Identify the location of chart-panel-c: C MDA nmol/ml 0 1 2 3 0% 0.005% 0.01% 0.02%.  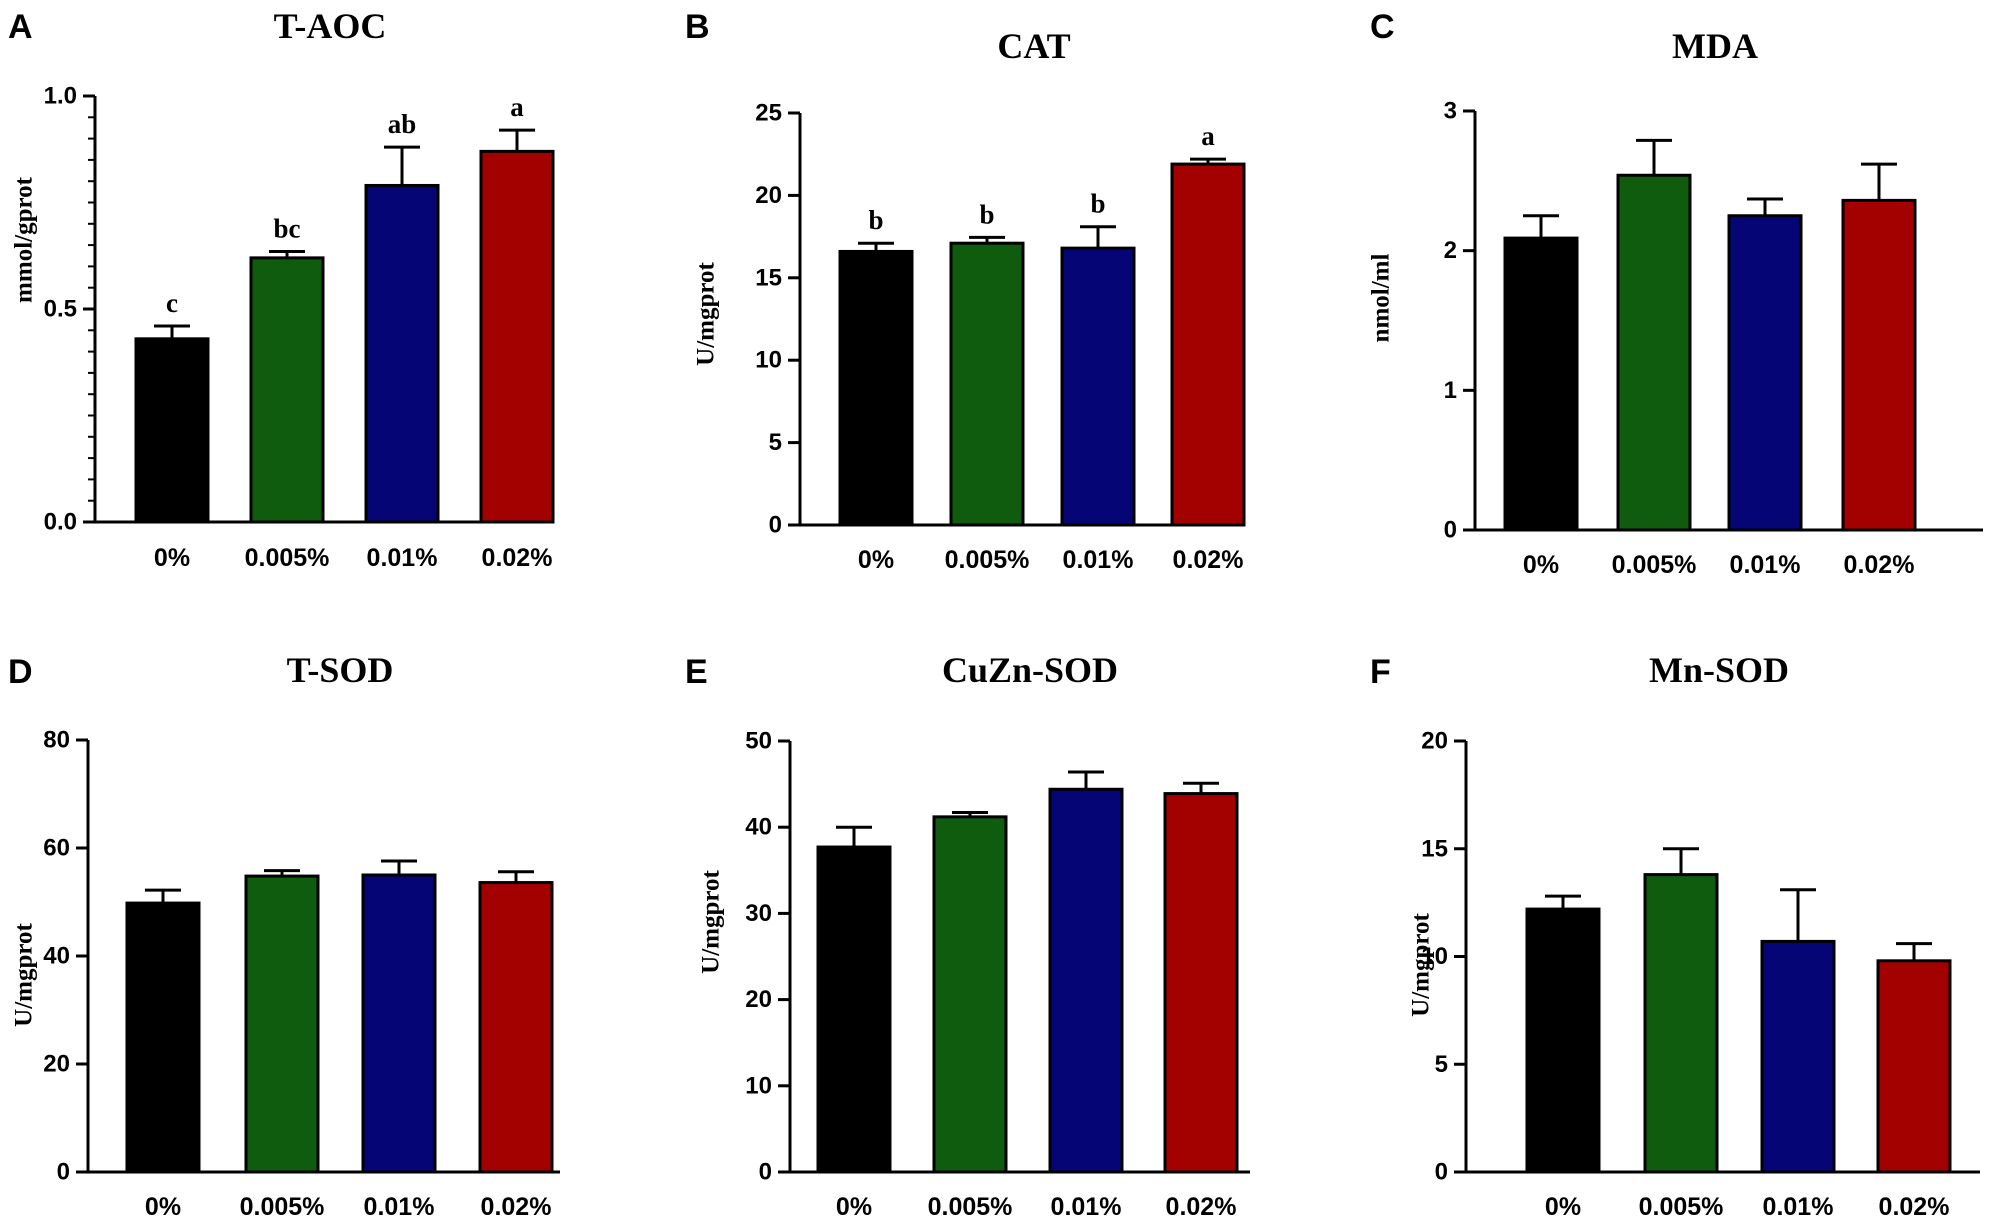
(1675, 293).